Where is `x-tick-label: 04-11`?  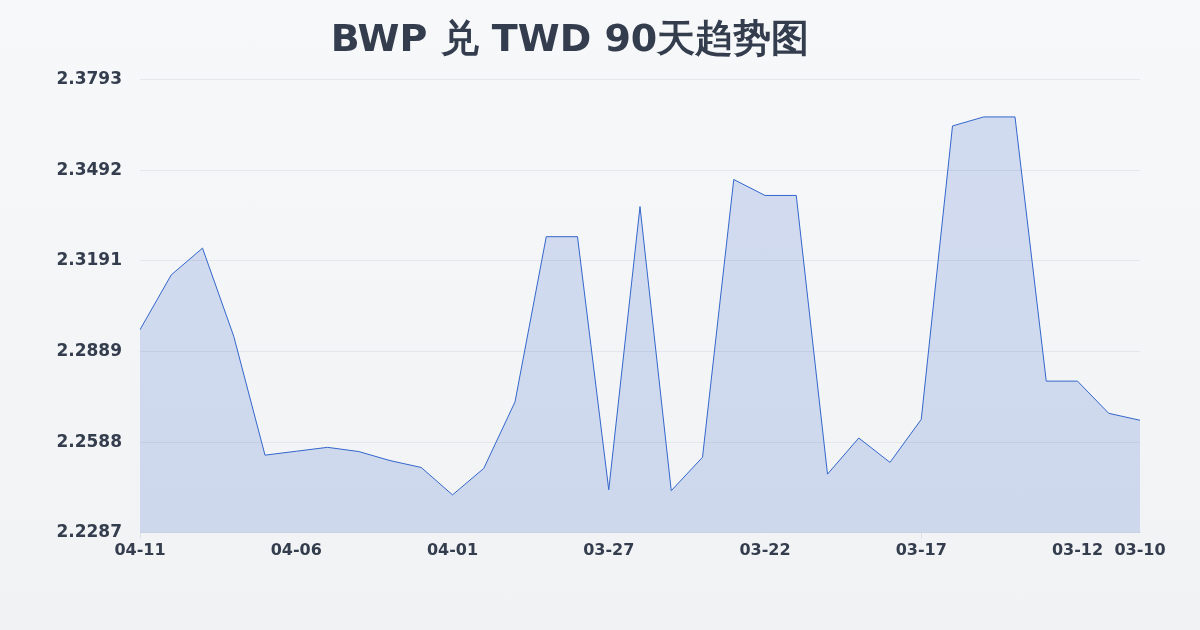 x-tick-label: 04-11 is located at coordinates (140, 549).